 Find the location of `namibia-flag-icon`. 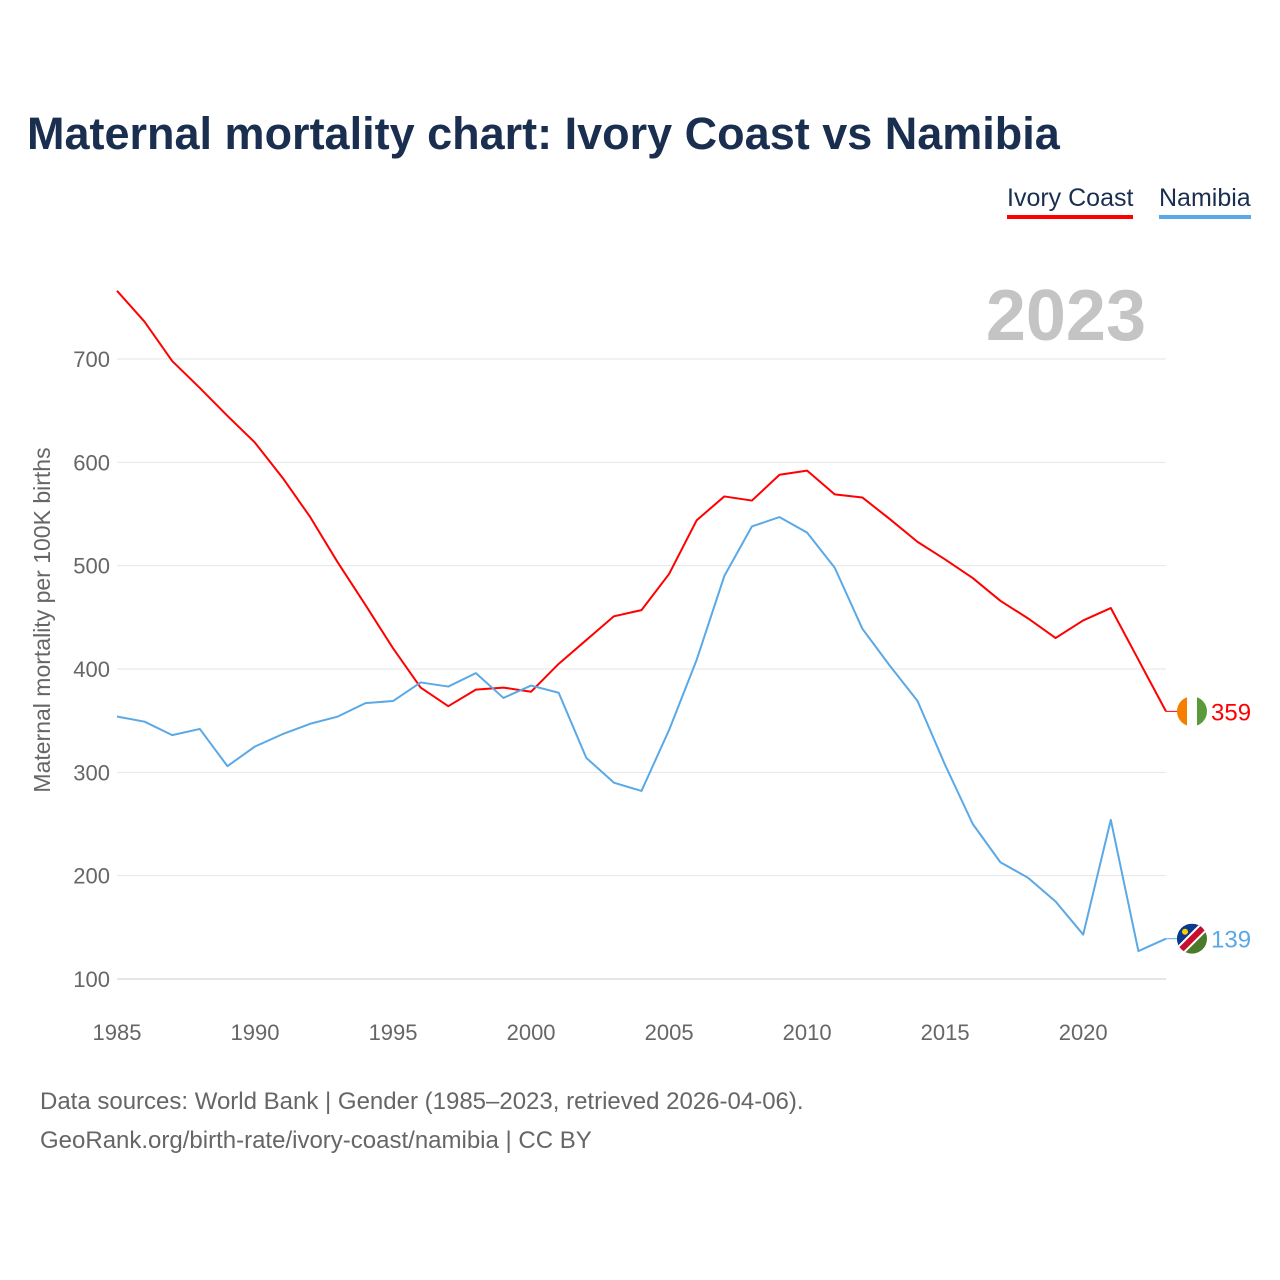

namibia-flag-icon is located at coordinates (1192, 938).